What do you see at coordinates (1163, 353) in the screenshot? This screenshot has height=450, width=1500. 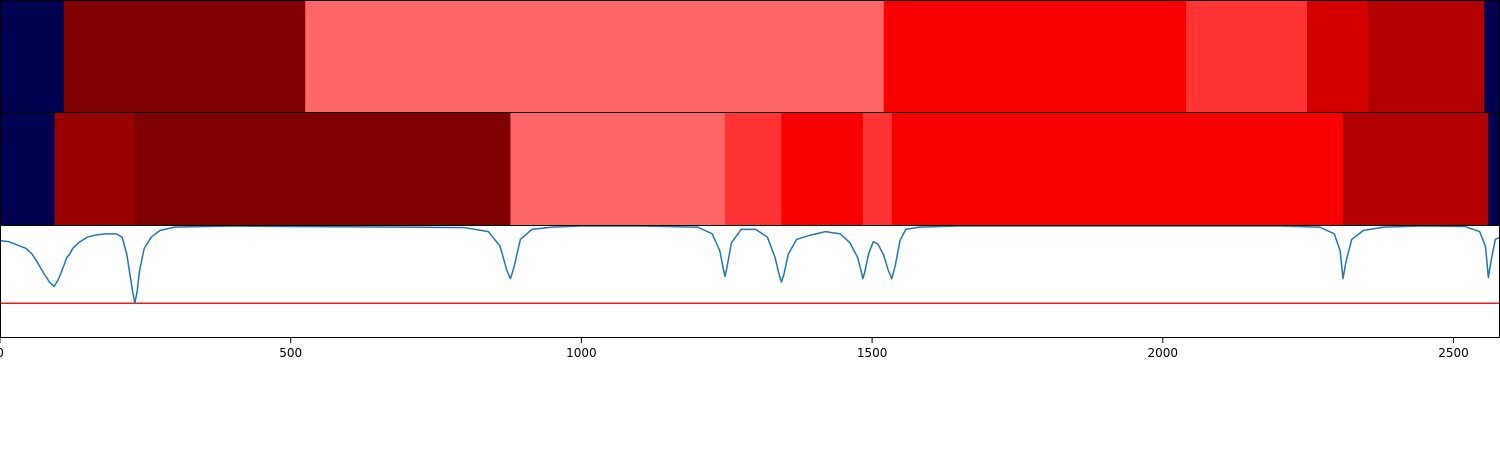 I see `x-tick-label-4: 2000` at bounding box center [1163, 353].